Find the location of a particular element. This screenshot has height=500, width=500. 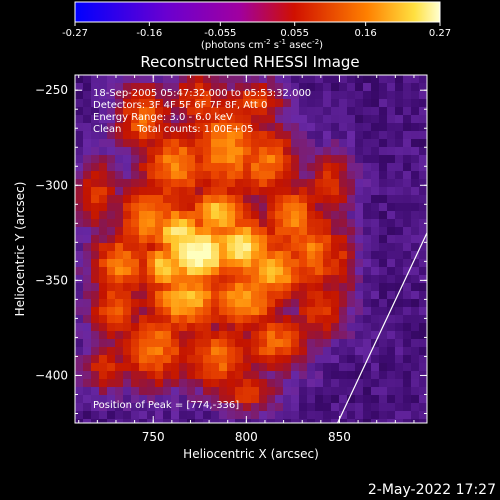

annotation-line: 18-Sep-2005 05:47:32.000 to 05:53:32.000 is located at coordinates (202, 93).